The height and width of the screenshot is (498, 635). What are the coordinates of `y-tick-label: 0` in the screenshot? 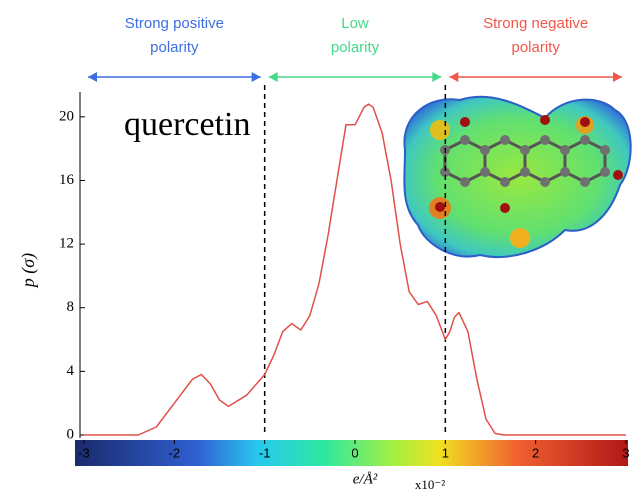 It's located at (71, 434).